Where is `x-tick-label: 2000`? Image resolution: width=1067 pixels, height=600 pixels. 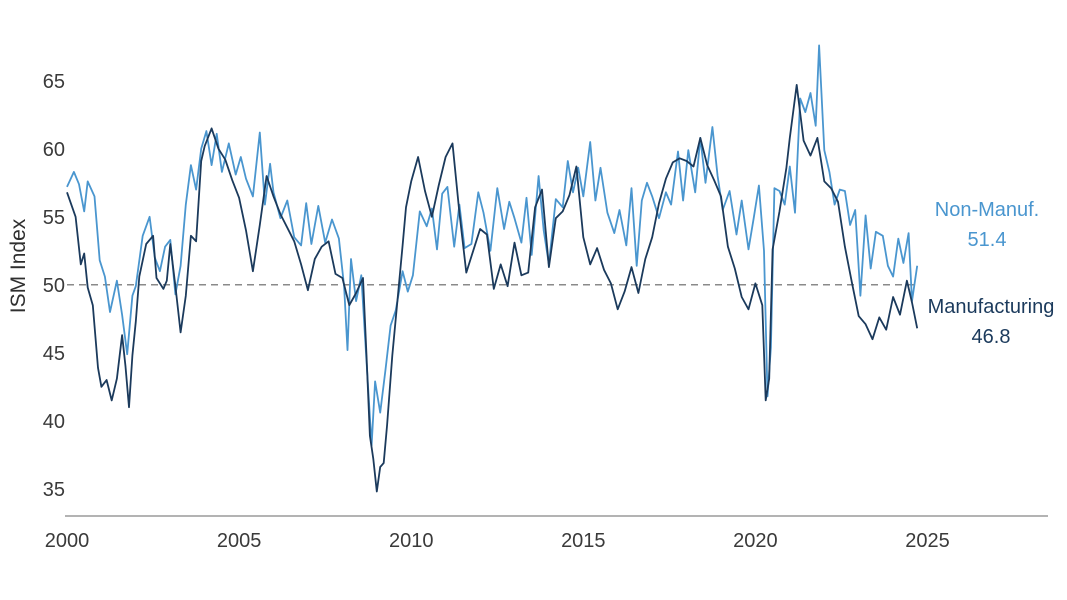 x-tick-label: 2000 is located at coordinates (67, 541).